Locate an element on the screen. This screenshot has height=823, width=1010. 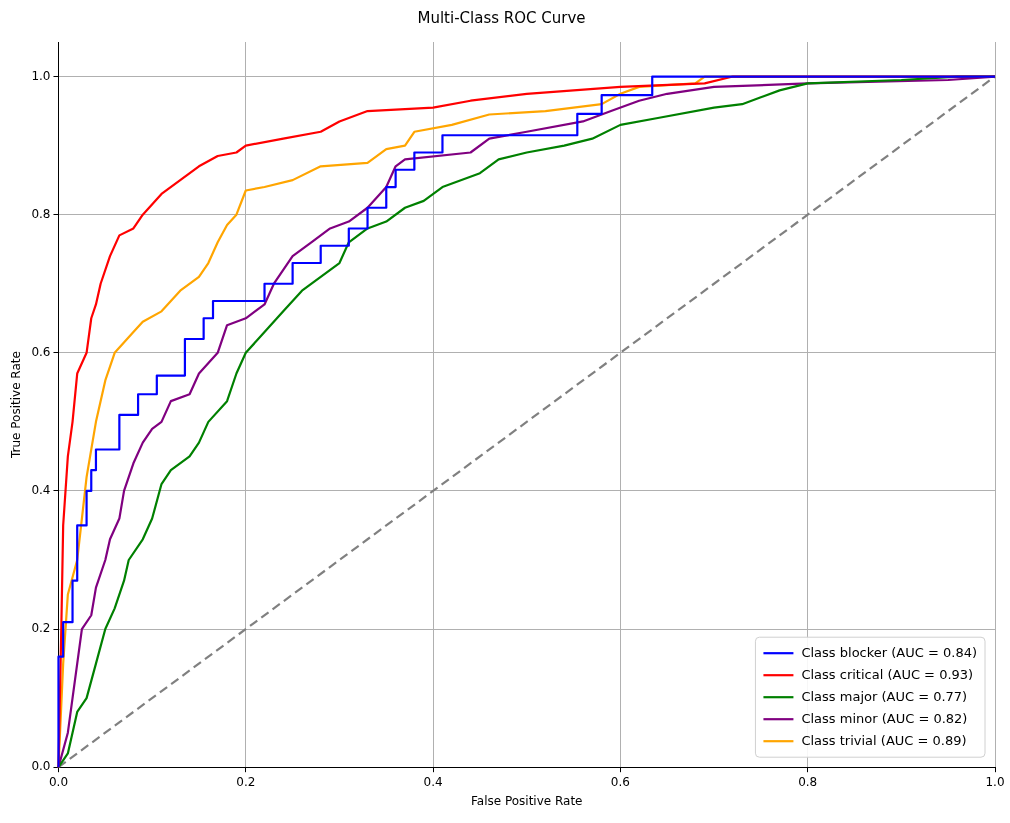
x-tick-label: 0.4 is located at coordinates (433, 781).